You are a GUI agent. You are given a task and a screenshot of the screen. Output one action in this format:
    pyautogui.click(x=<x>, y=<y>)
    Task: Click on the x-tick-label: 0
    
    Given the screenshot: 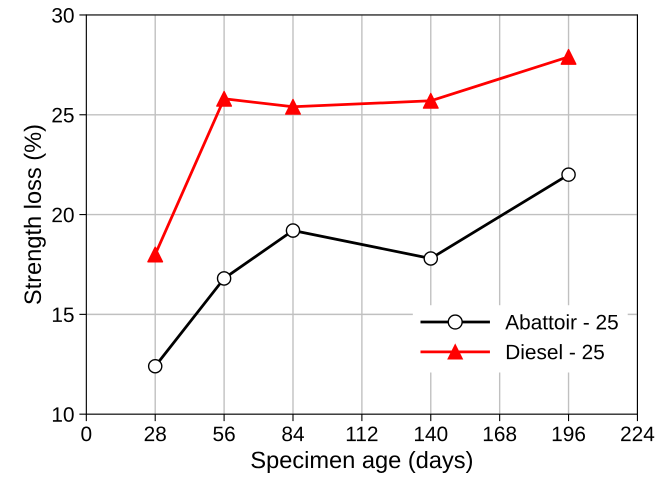 What is the action you would take?
    pyautogui.click(x=86, y=434)
    